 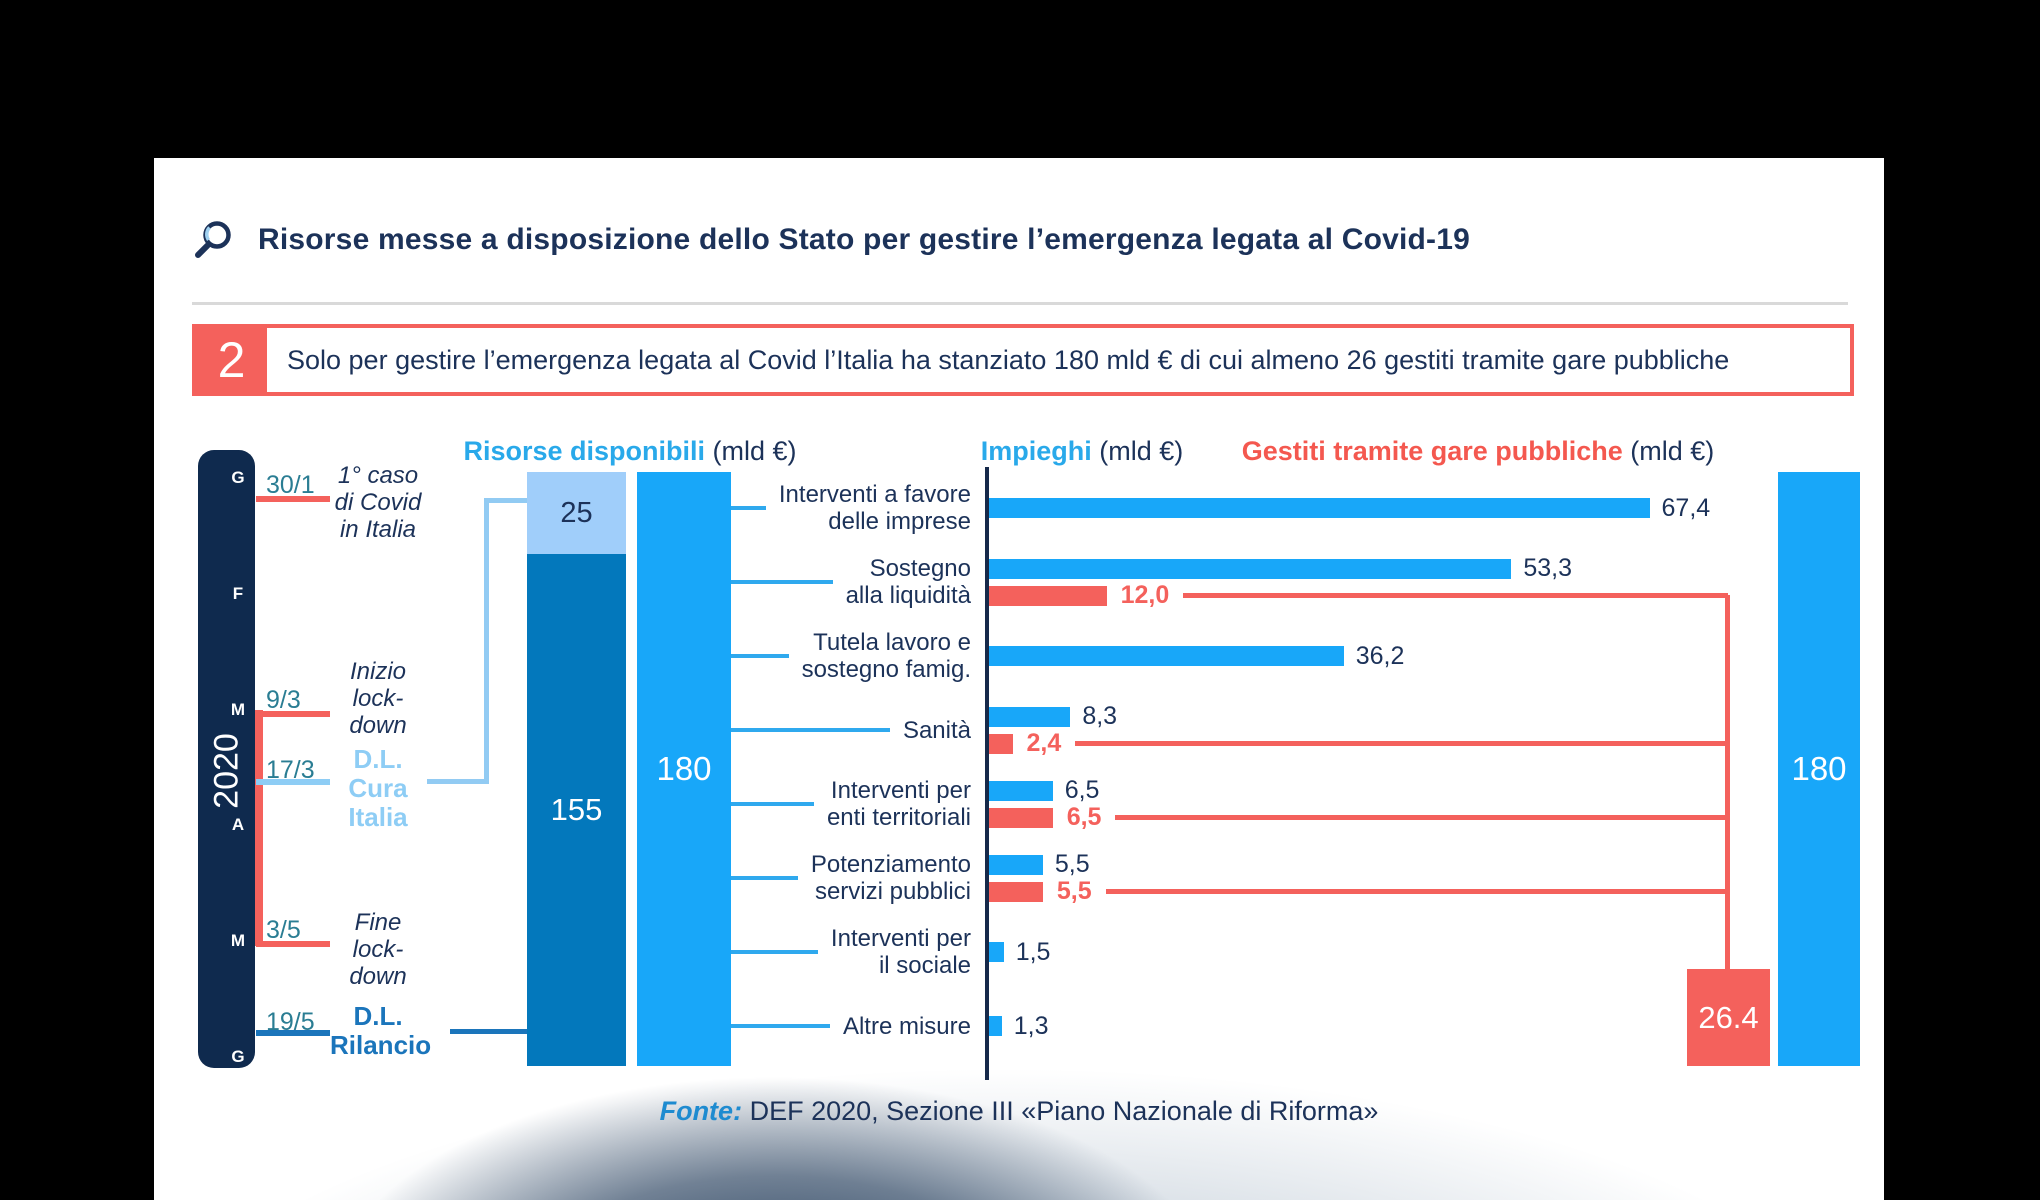 I want to click on impieghi-row: Potenziamento servizi pubblici 5,5 5,5, so click(x=1229, y=878).